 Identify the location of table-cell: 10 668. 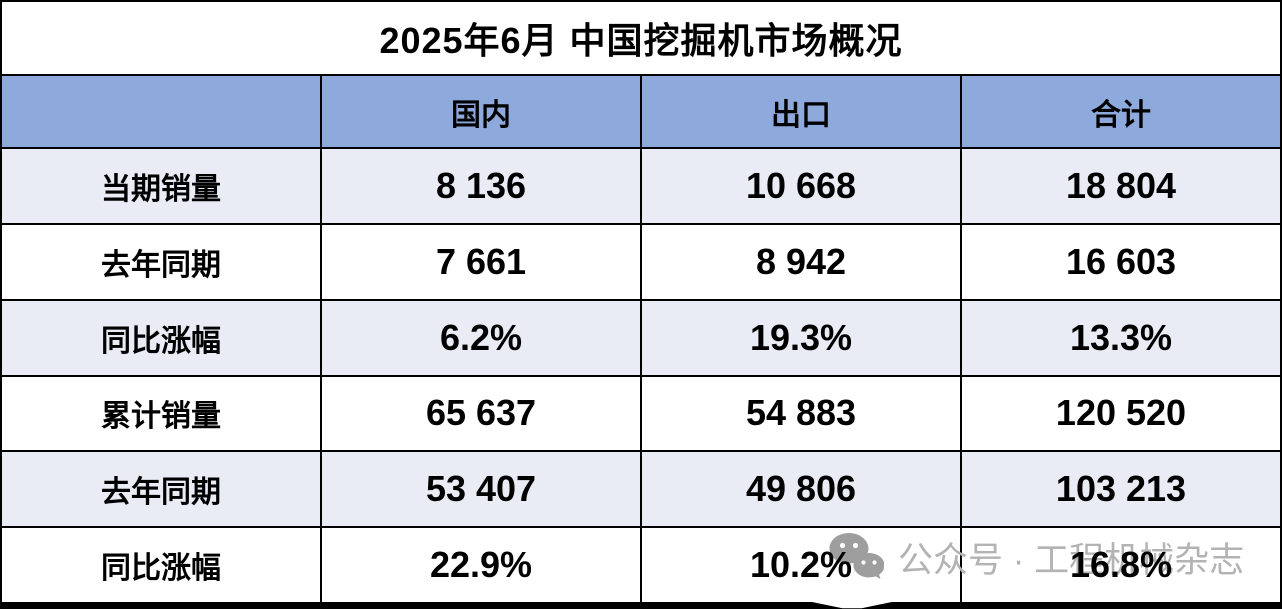
(801, 186).